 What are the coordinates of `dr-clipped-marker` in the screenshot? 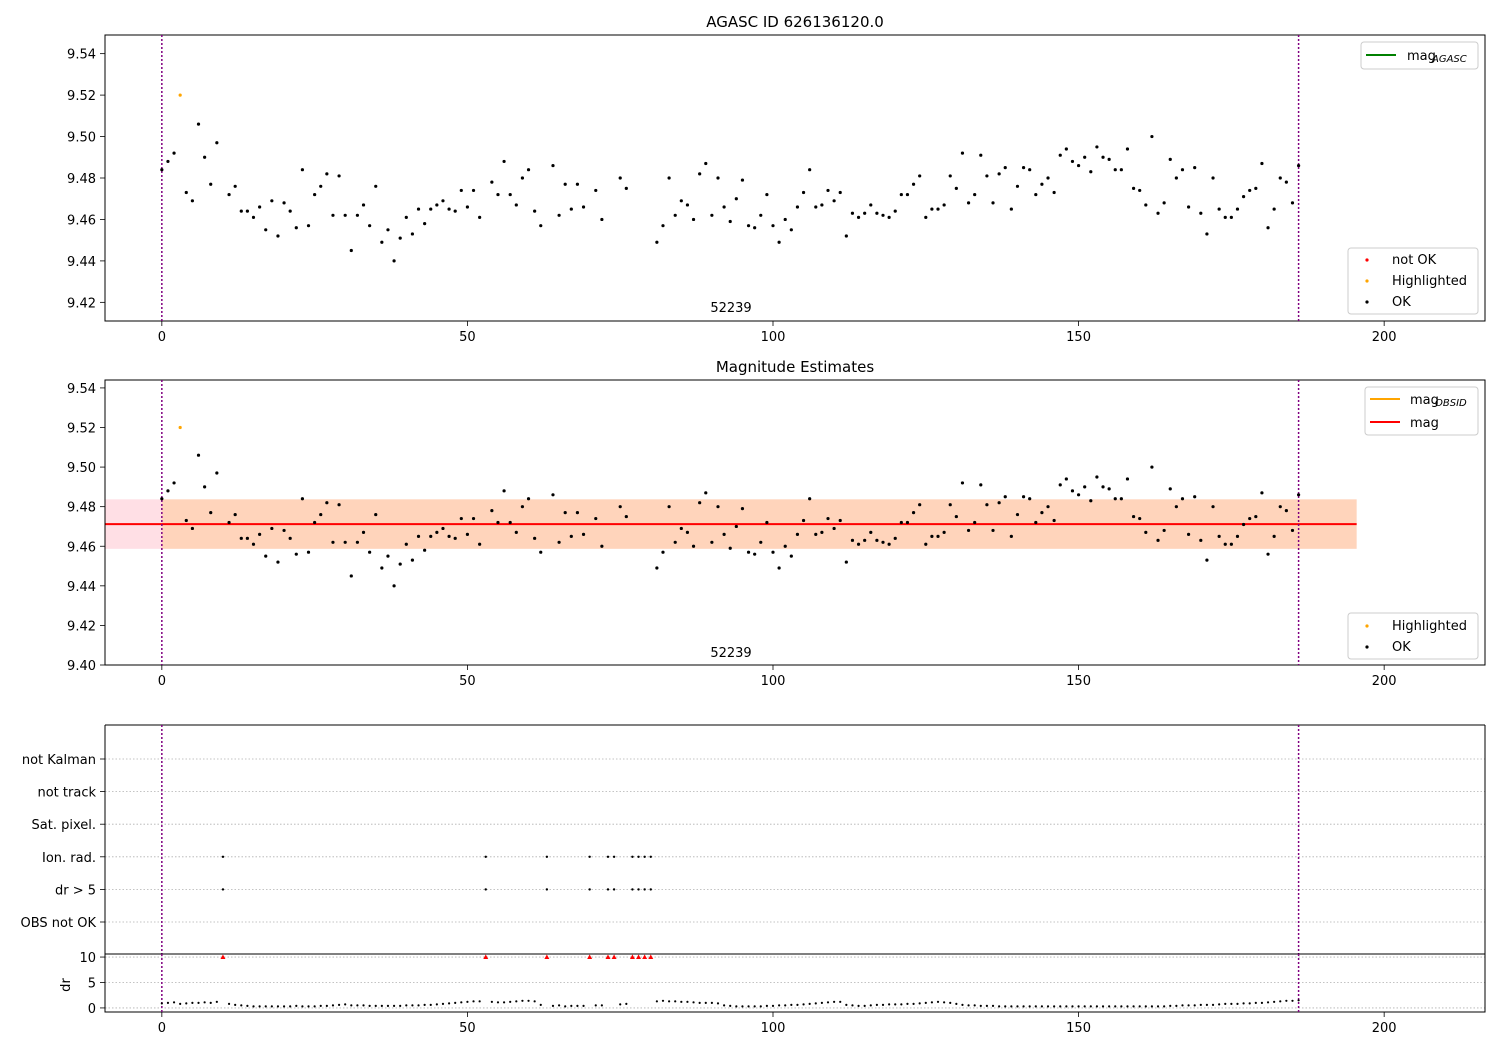 It's located at (223, 957).